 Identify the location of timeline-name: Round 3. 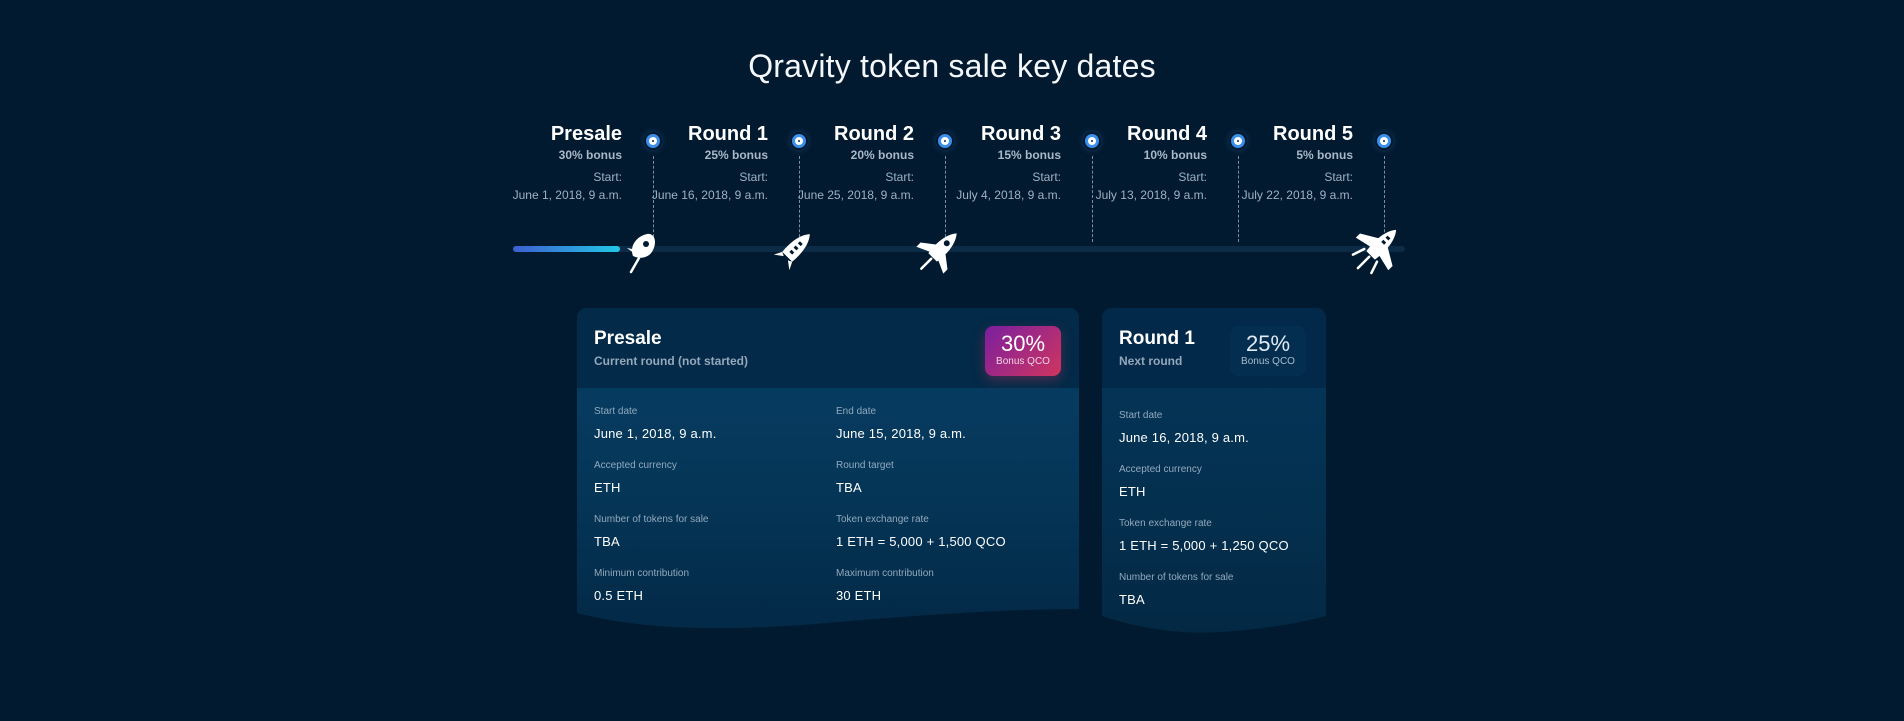
(1021, 134).